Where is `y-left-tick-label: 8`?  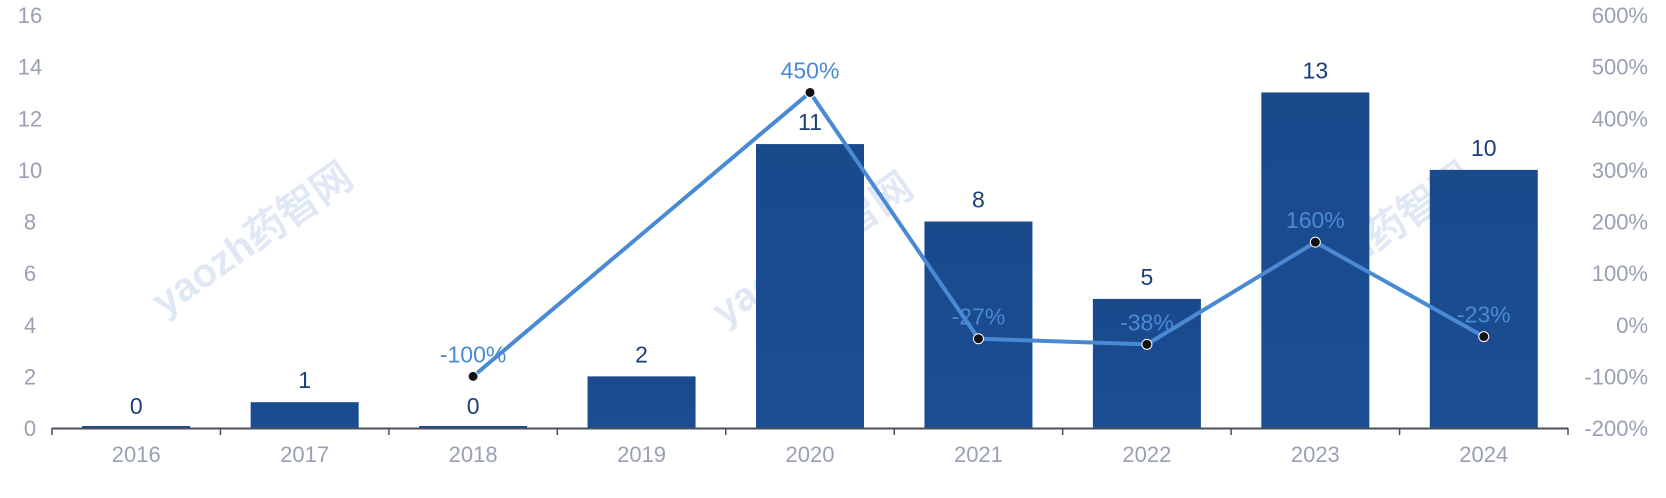 y-left-tick-label: 8 is located at coordinates (30, 222).